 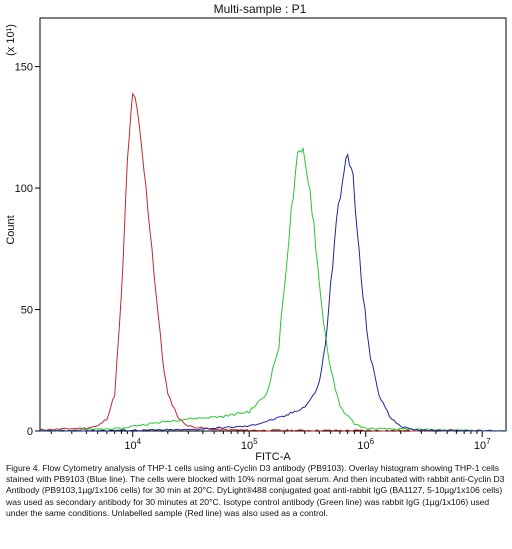 I want to click on y-tick-label: 0, so click(x=30, y=432).